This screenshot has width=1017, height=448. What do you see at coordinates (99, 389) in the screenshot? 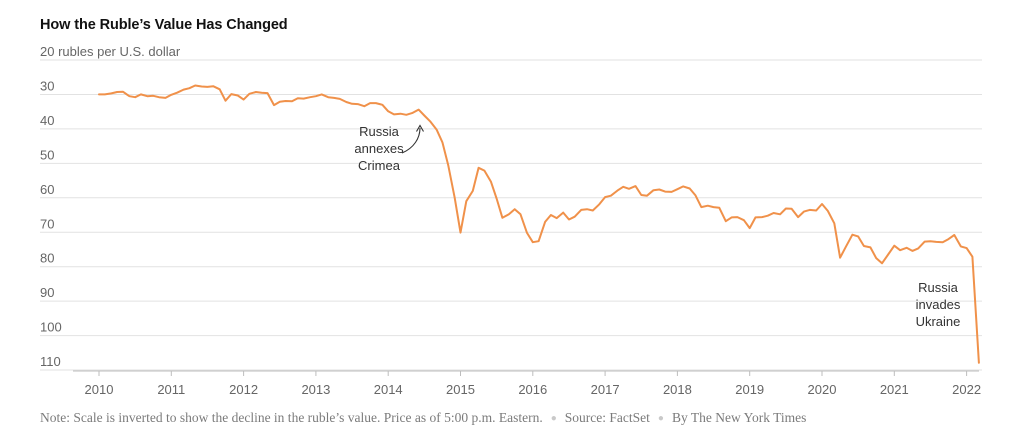
I see `x-tick-label-2010: 2010` at bounding box center [99, 389].